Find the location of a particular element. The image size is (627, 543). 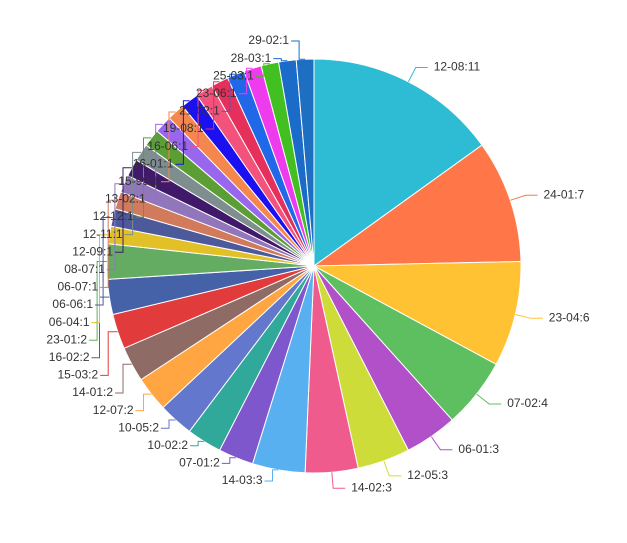

slice-label-12-08:11: 12-08:11 is located at coordinates (457, 67).